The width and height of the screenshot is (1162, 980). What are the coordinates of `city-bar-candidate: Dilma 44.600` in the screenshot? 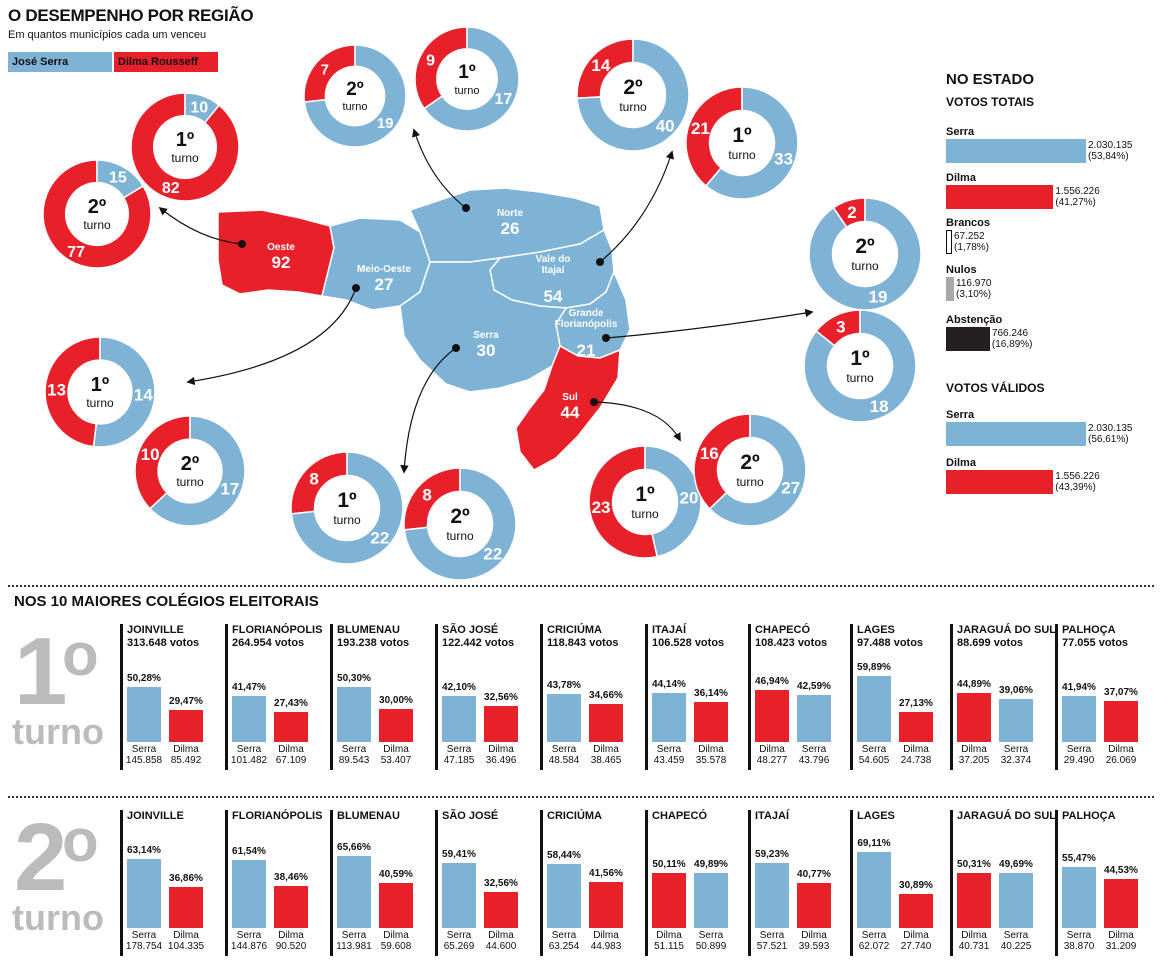 It's located at (501, 941).